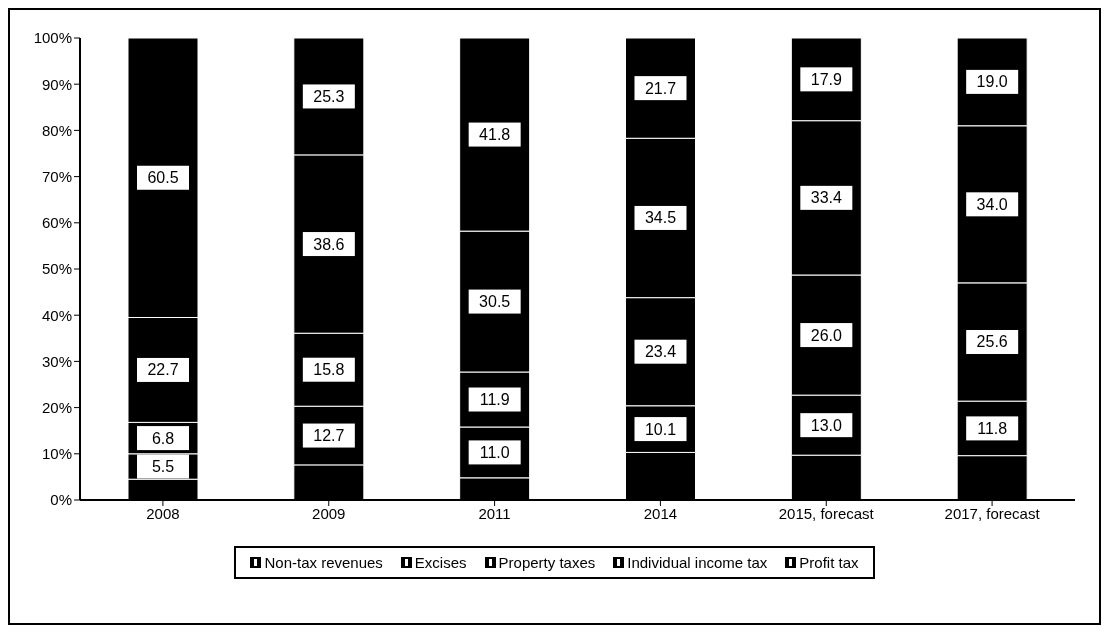  I want to click on data-label: 30.5, so click(495, 302).